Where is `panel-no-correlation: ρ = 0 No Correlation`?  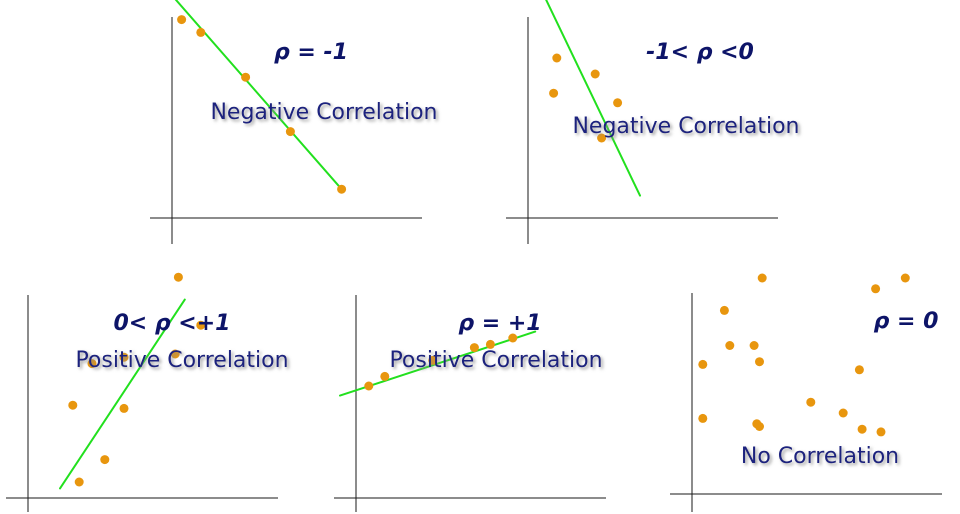
panel-no-correlation: ρ = 0 No Correlation is located at coordinates (806, 392).